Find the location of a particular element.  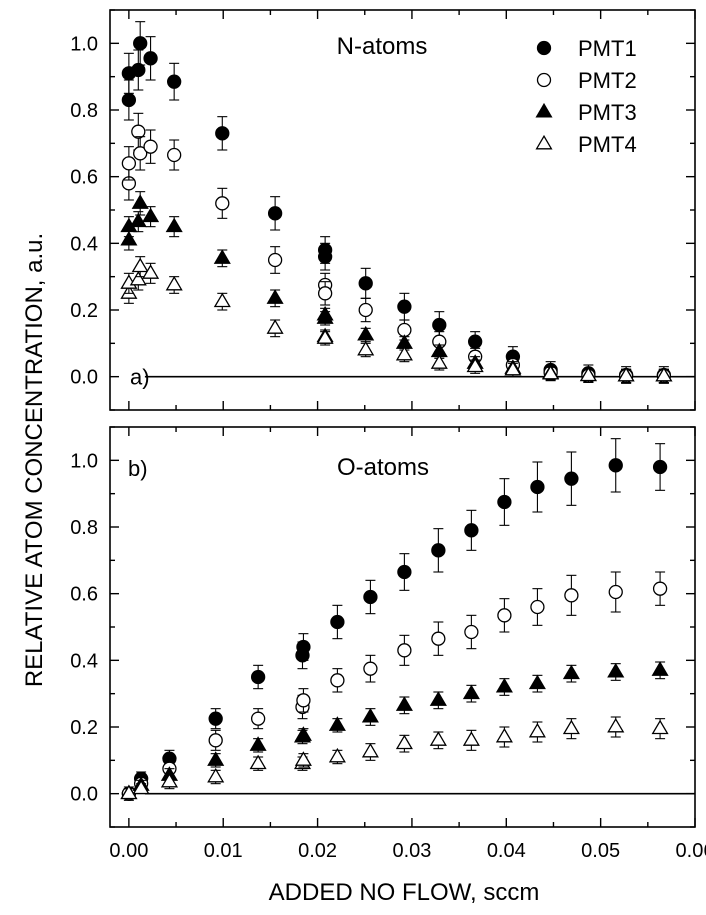

panel-b-x-tick-label: 0.00 is located at coordinates (128, 851).